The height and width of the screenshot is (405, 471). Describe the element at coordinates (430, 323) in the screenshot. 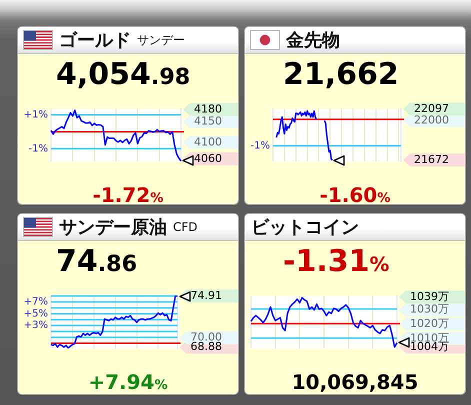

I see `y-tick-label: 1020万` at that location.